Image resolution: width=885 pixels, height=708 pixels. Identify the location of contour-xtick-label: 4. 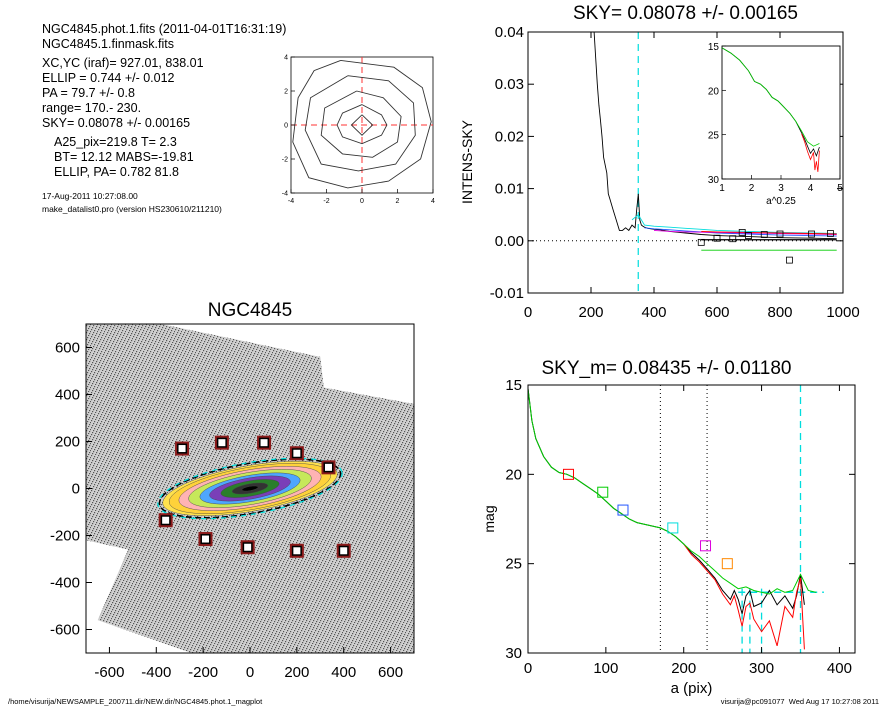
(433, 201).